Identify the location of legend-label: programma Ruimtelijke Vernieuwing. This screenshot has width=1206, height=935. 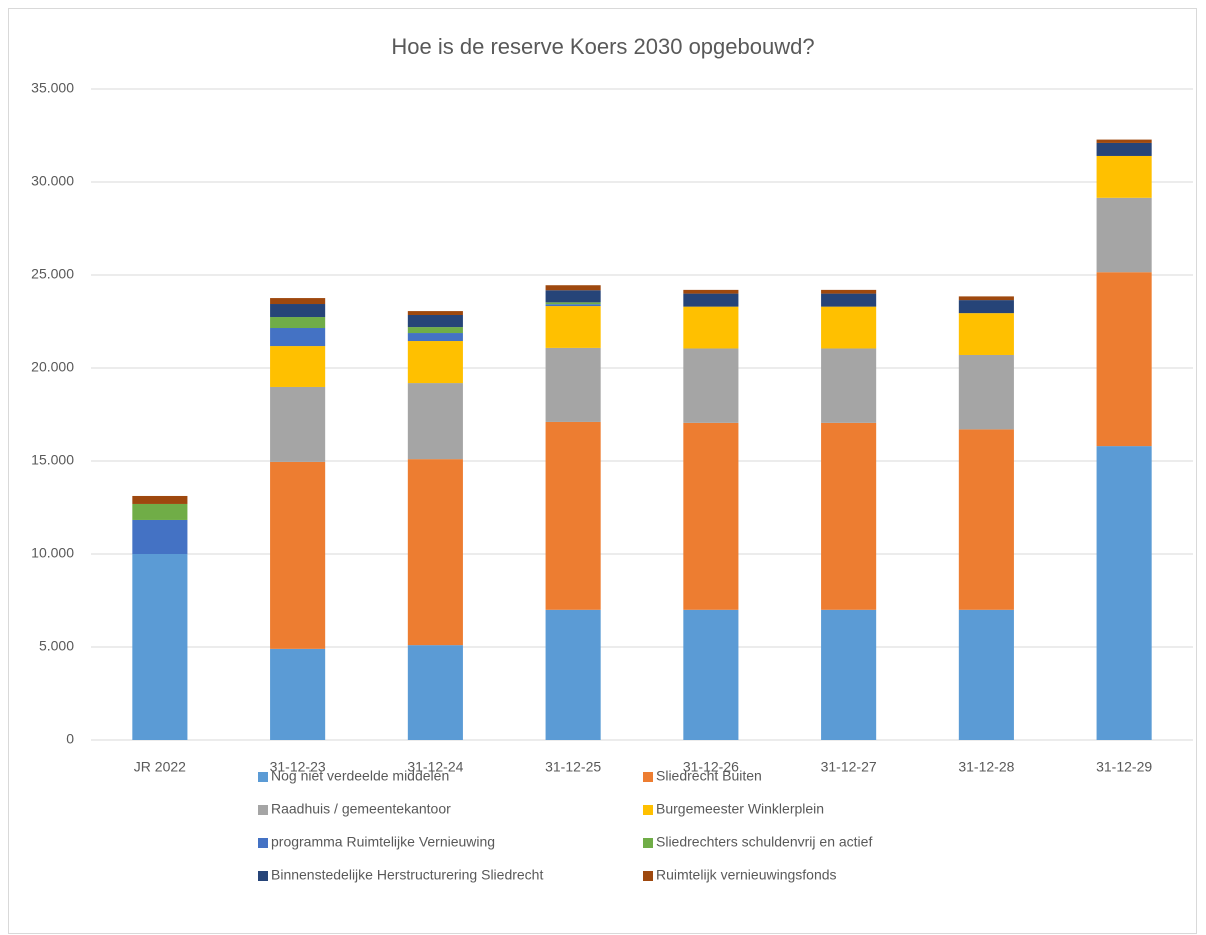
(383, 842).